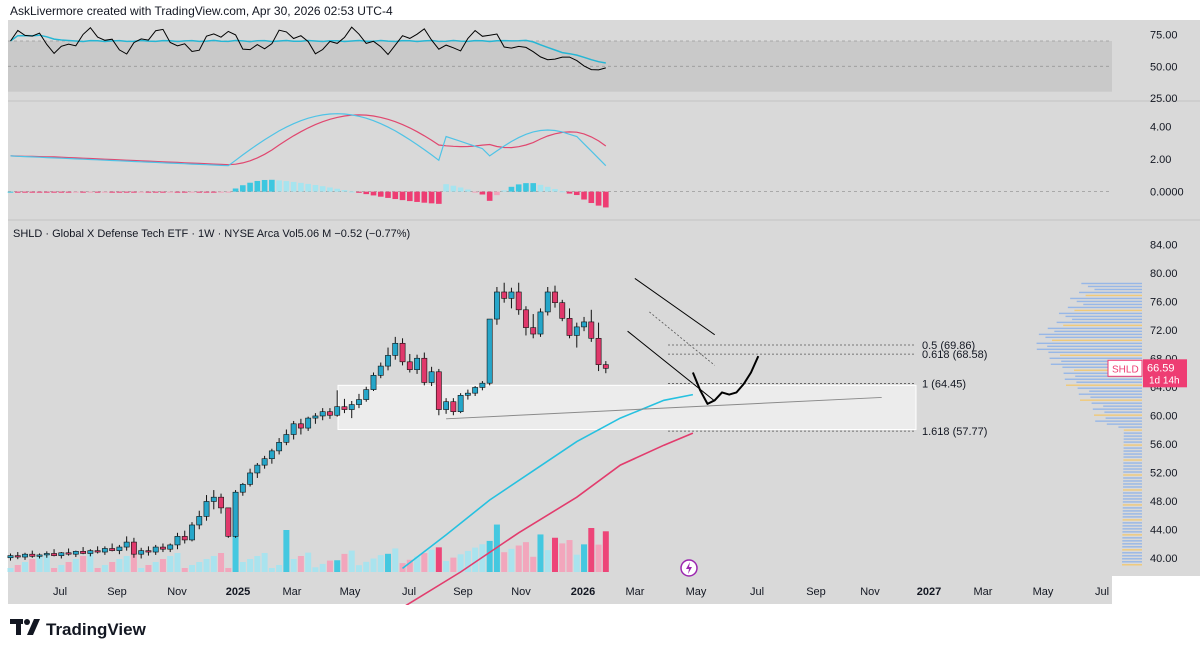 This screenshot has width=1200, height=654. I want to click on price-tick-label: 48.00, so click(1164, 502).